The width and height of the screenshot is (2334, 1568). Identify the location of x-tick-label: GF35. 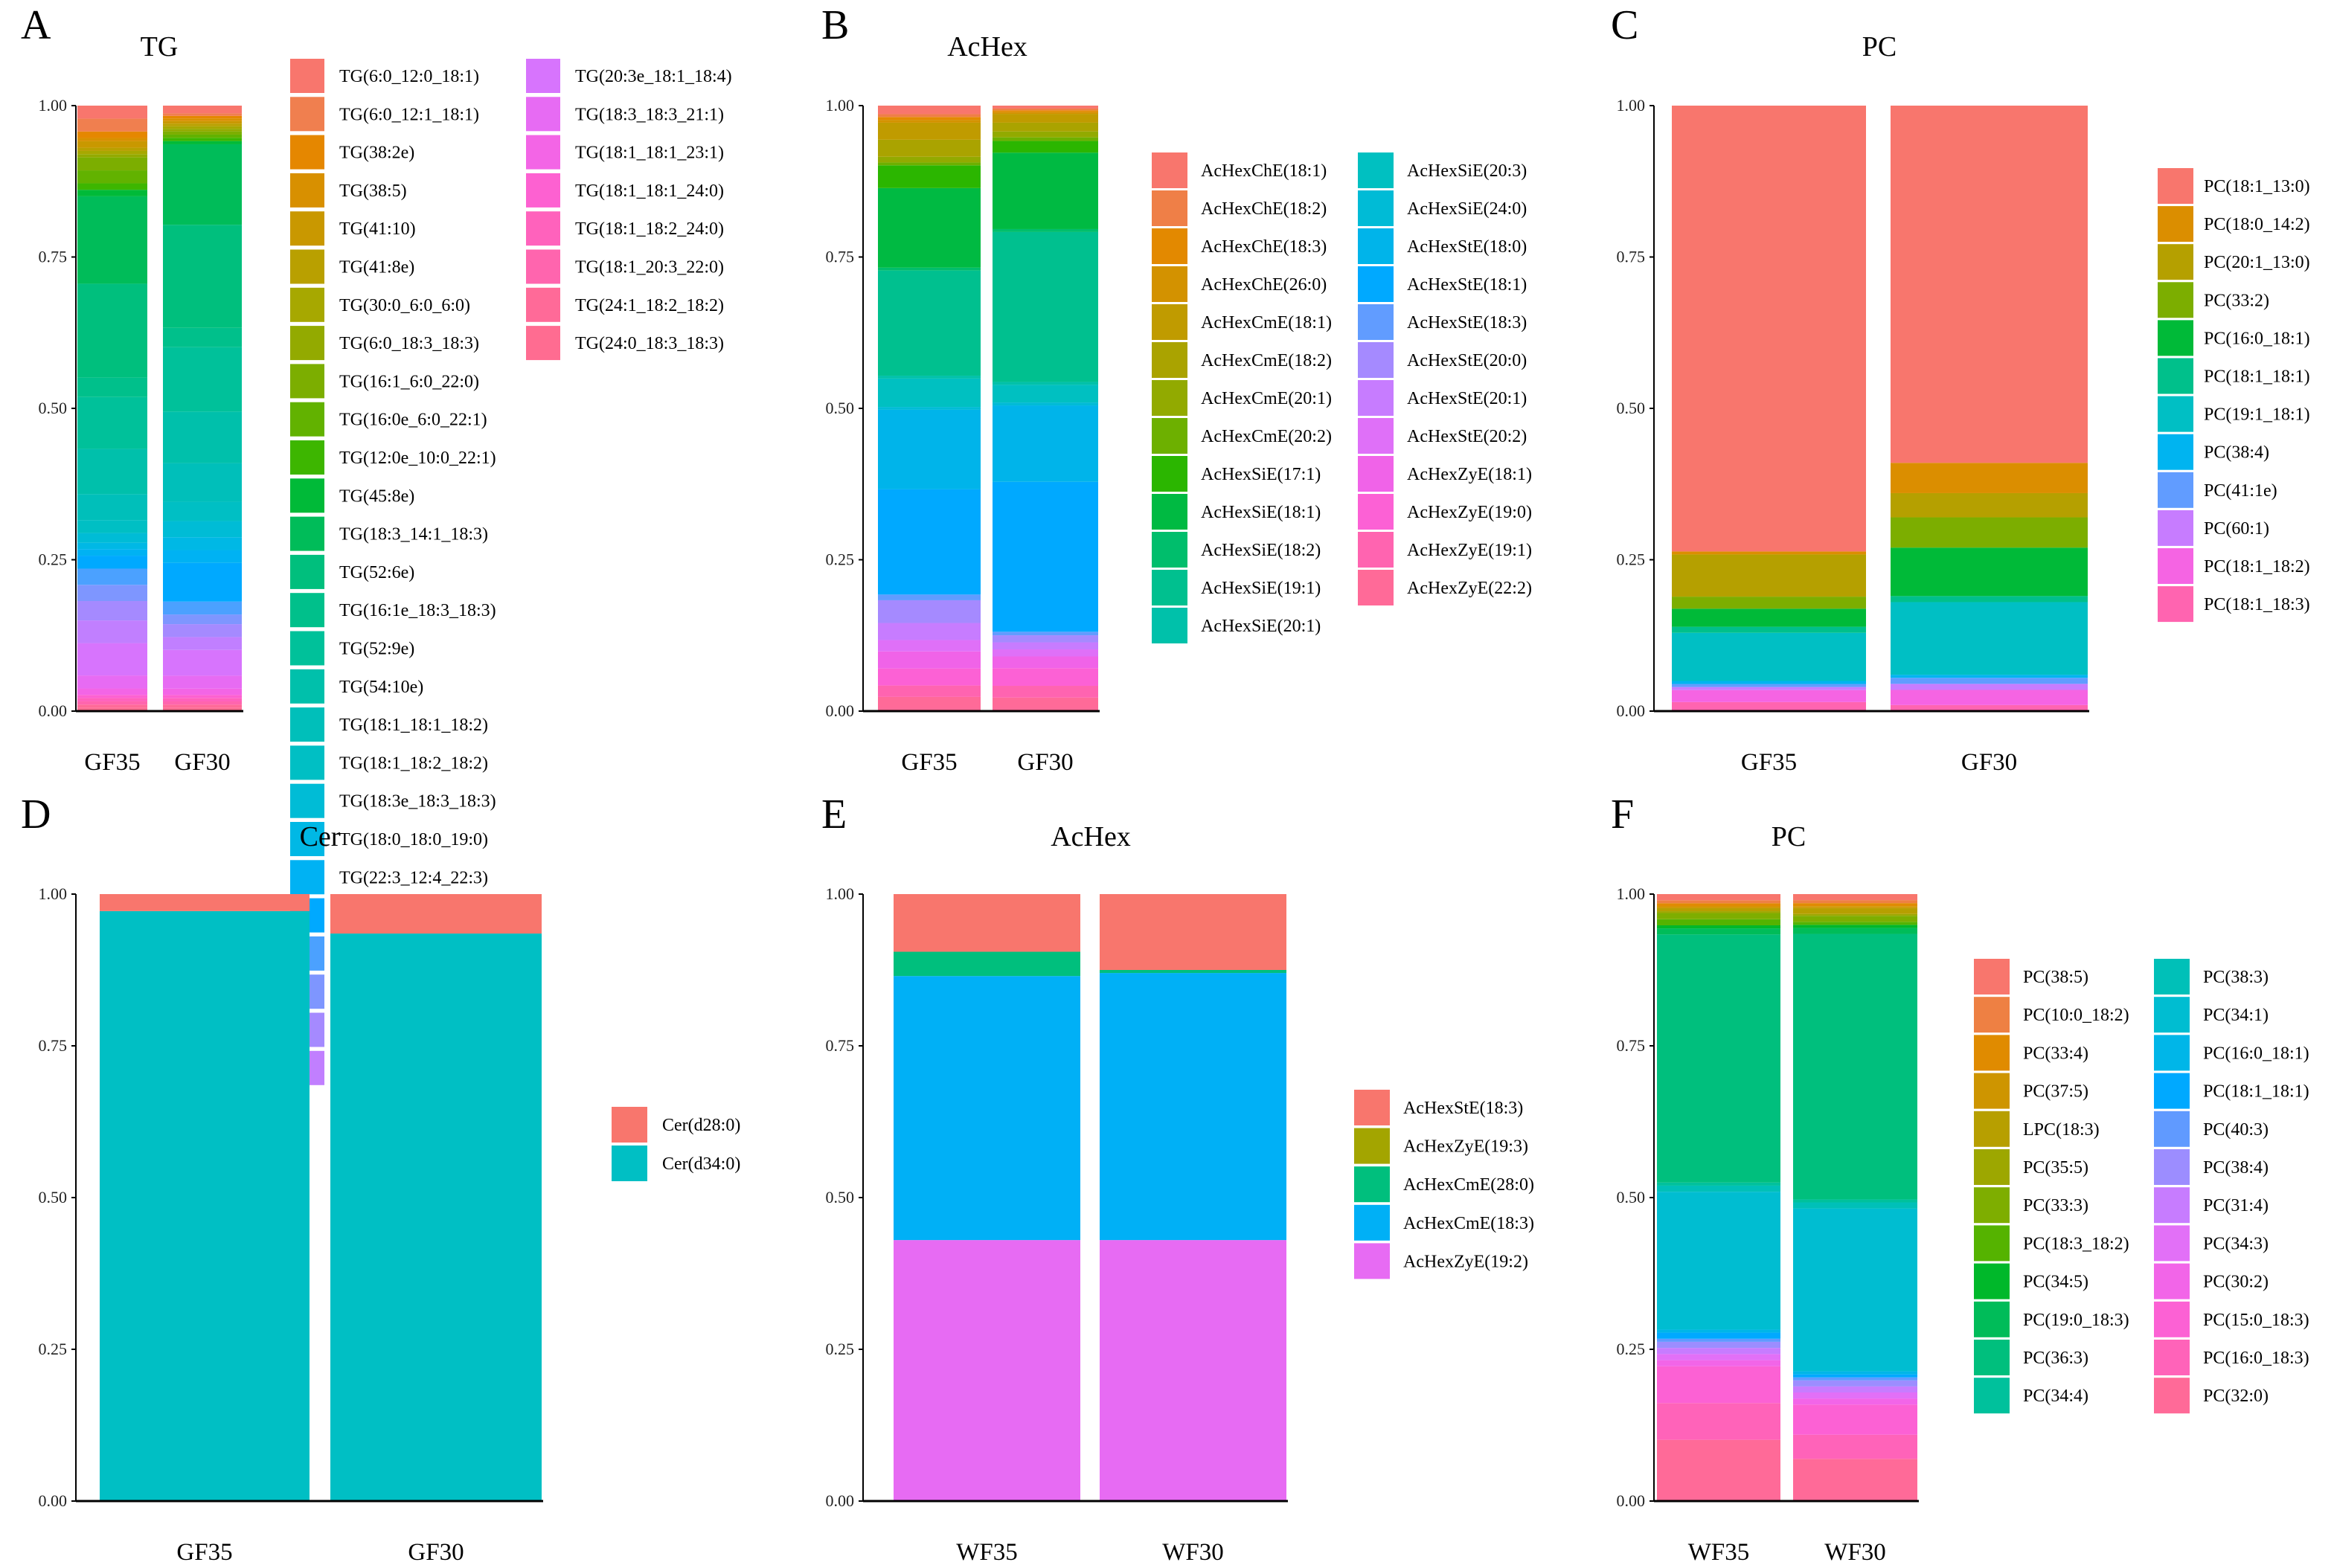
(204, 1552).